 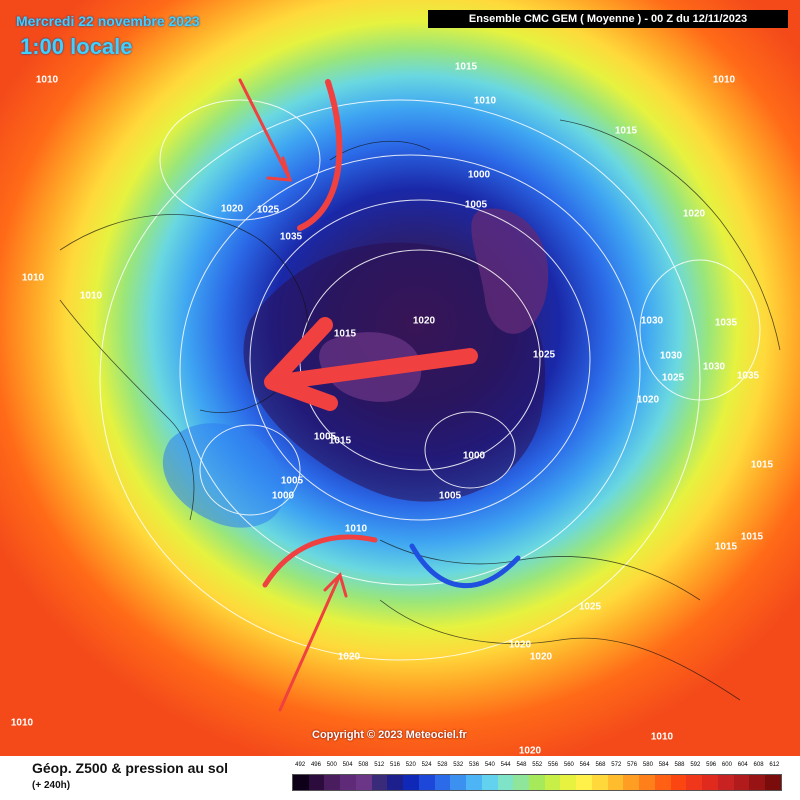 I want to click on scale-tick: 568, so click(x=600, y=765).